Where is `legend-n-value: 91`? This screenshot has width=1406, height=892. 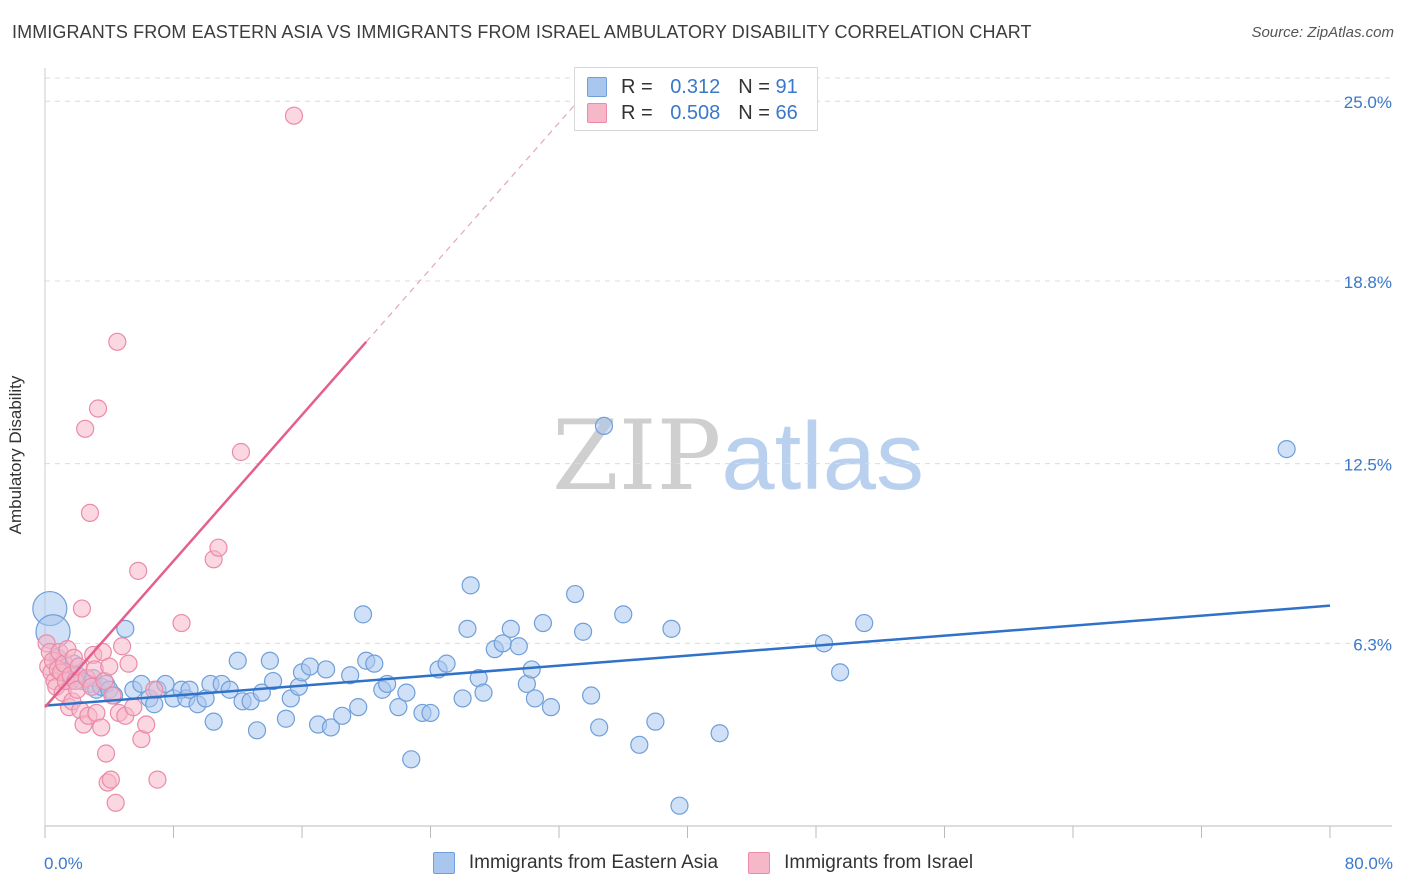
legend-n-value: 91 is located at coordinates (786, 86).